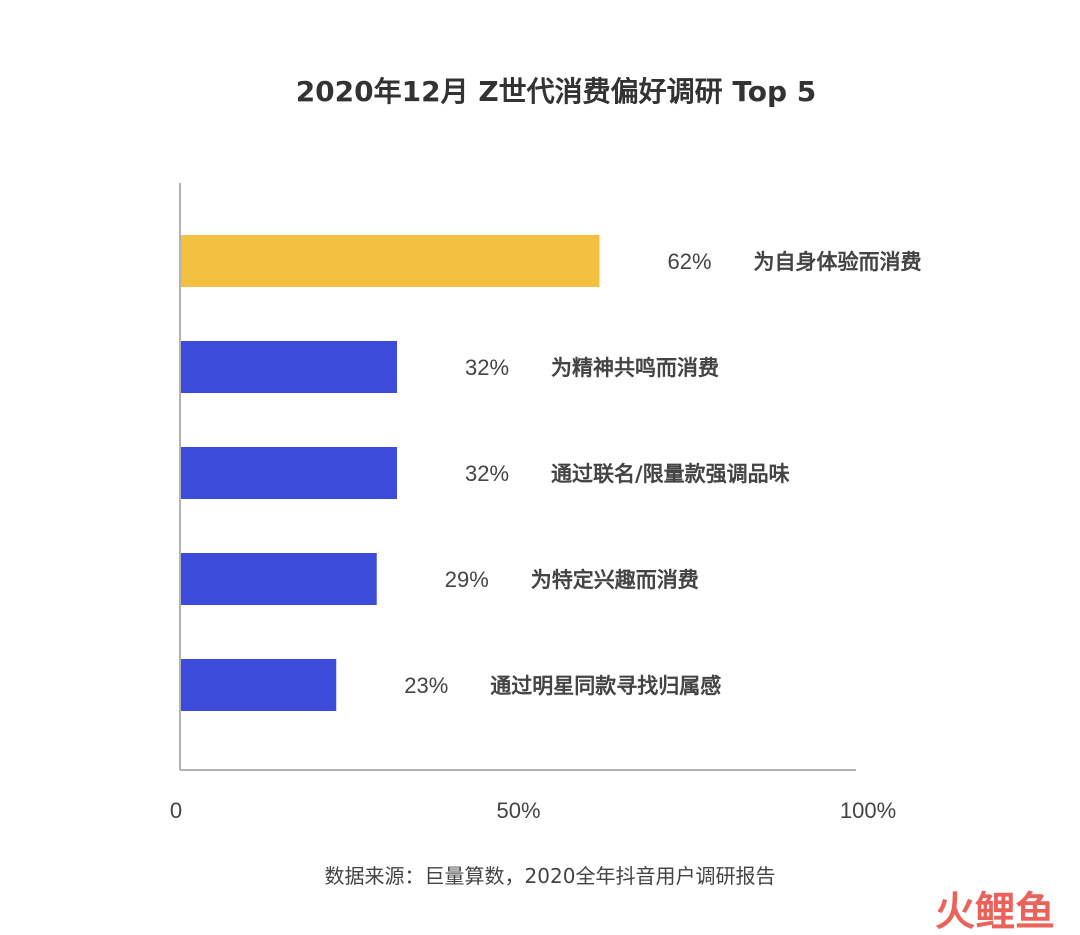 The height and width of the screenshot is (935, 1080). I want to click on chart-title: 2020年12月 Z世代消费偏好调研 Top 5, so click(556, 91).